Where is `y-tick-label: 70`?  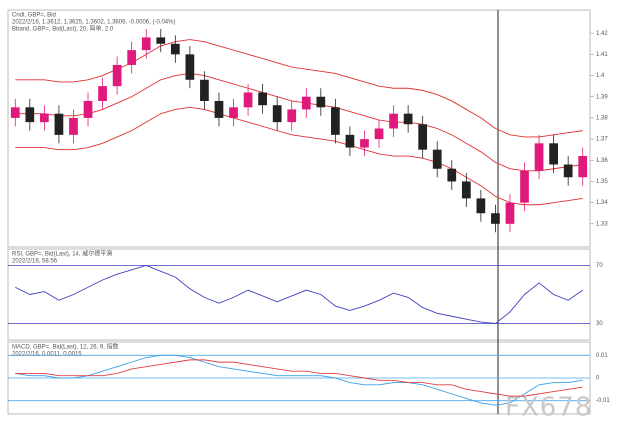 y-tick-label: 70 is located at coordinates (599, 266).